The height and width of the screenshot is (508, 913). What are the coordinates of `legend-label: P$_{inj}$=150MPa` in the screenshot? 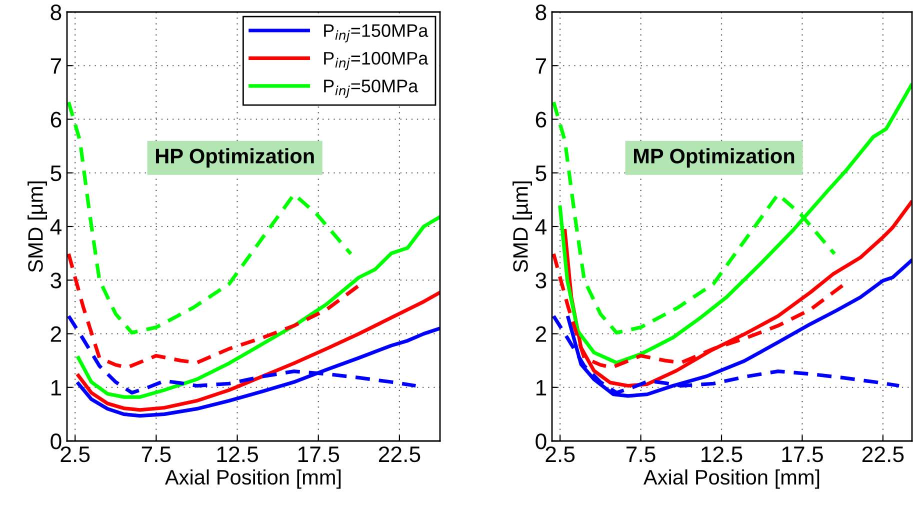 It's located at (376, 33).